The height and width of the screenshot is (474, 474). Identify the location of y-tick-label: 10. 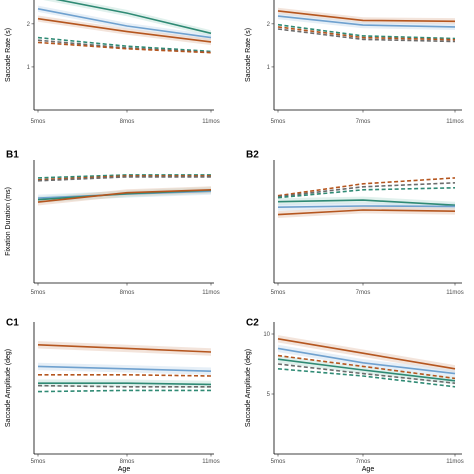
(266, 335).